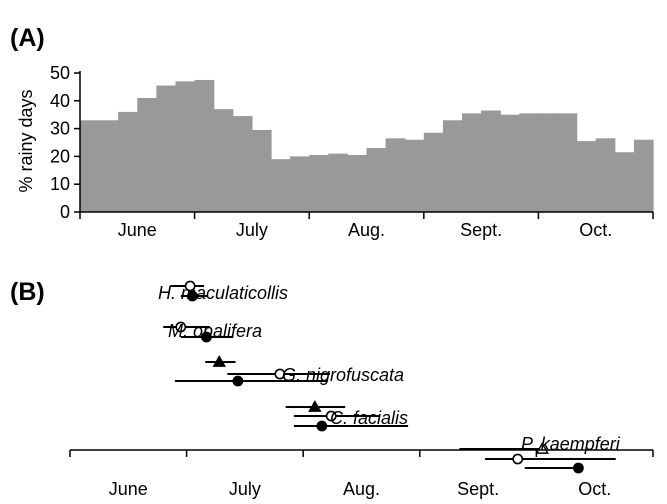 The height and width of the screenshot is (504, 667). What do you see at coordinates (369, 418) in the screenshot?
I see `species-label: C. facialis` at bounding box center [369, 418].